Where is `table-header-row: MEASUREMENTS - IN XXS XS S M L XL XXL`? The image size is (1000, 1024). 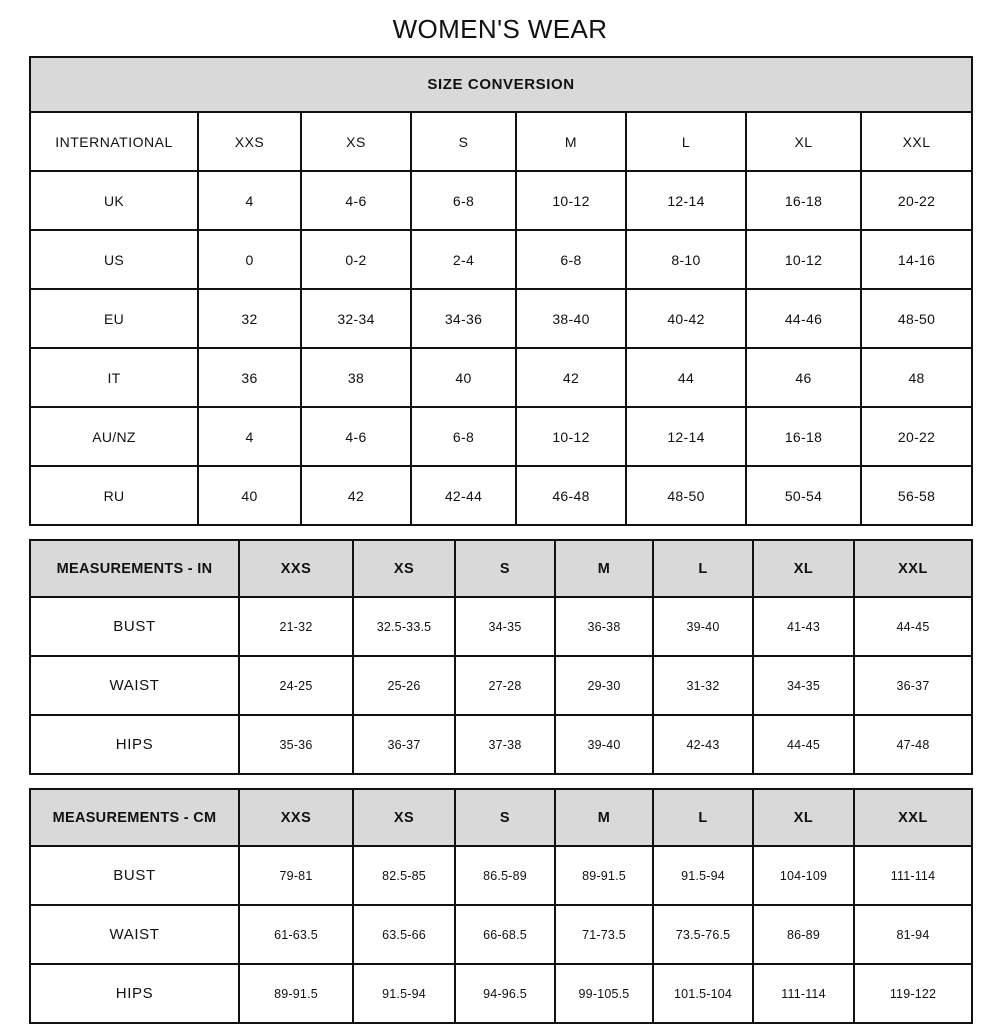
table-header-row: MEASUREMENTS - IN XXS XS S M L XL XXL is located at coordinates (501, 568).